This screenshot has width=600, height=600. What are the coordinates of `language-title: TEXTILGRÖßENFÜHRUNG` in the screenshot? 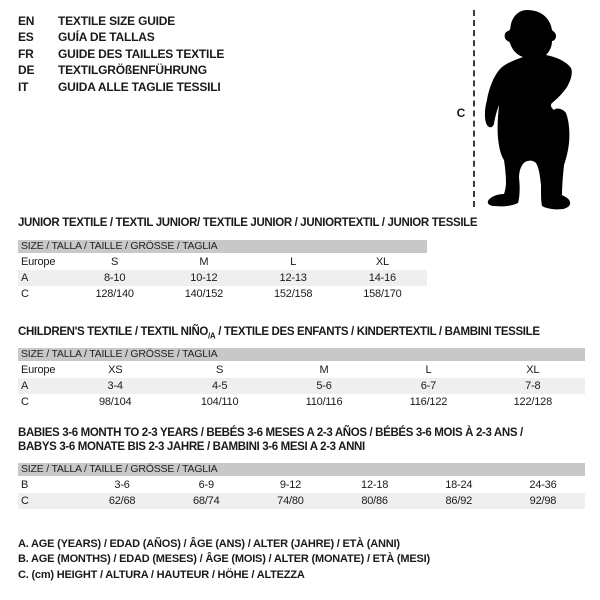 It's located at (132, 70).